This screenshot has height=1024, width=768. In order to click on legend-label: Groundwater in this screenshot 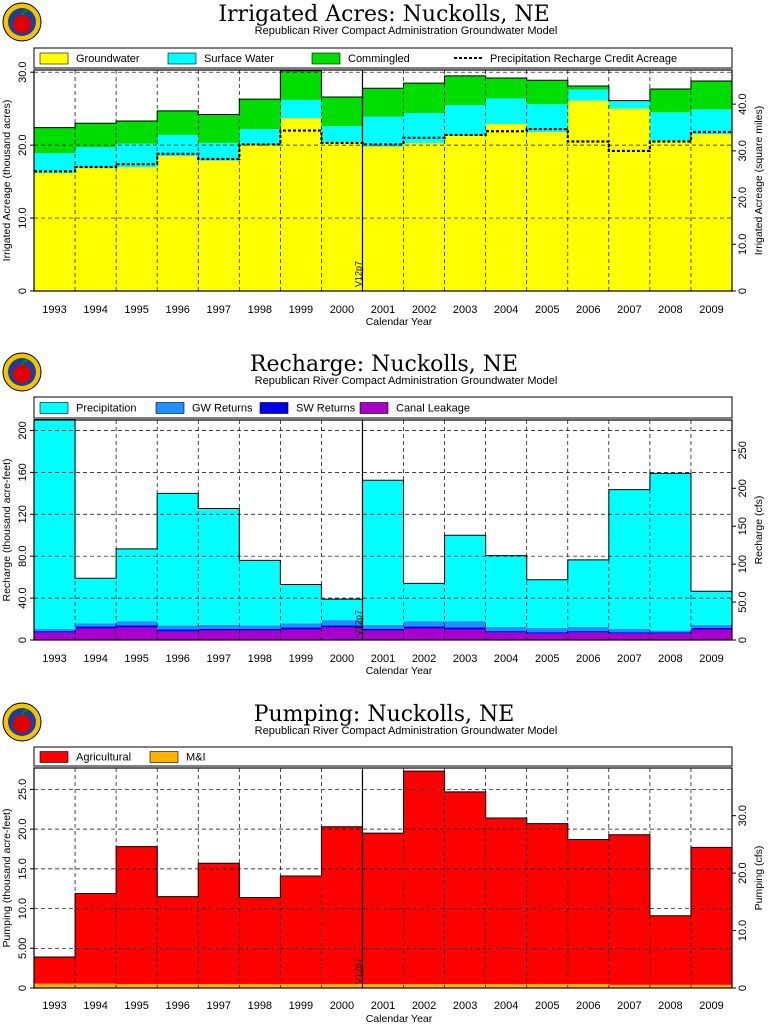, I will do `click(108, 59)`.